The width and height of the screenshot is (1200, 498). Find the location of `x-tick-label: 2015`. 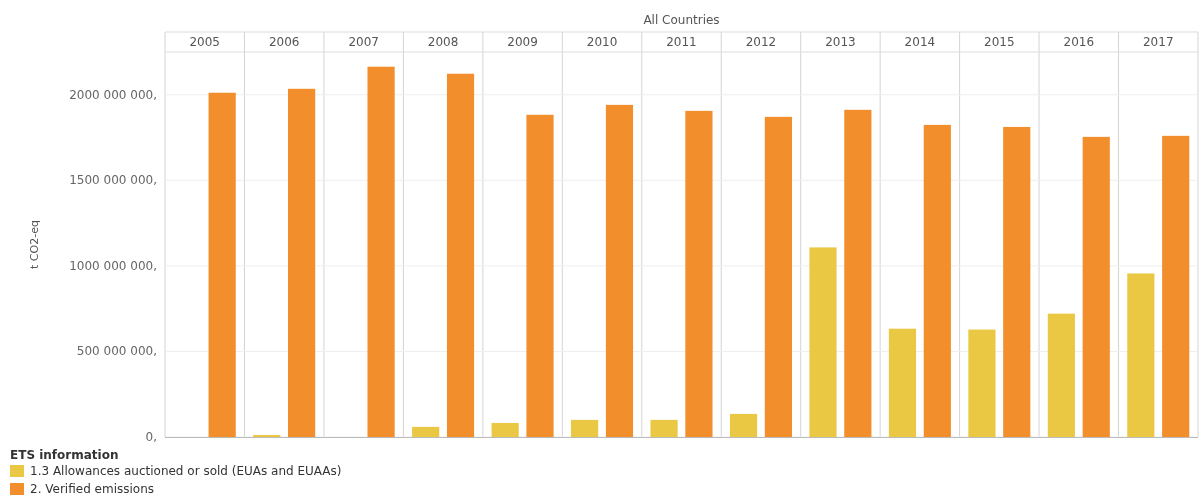

x-tick-label: 2015 is located at coordinates (999, 42).